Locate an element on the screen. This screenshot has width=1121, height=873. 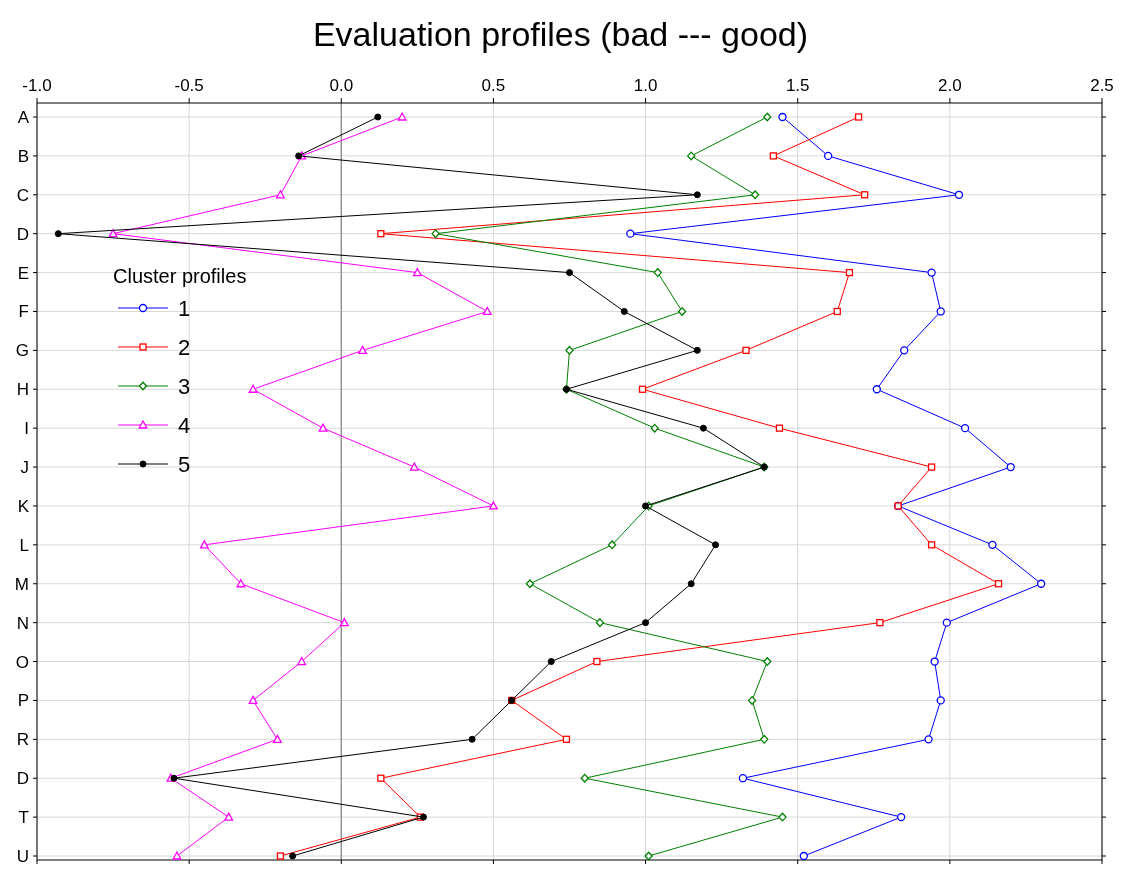
y-tick-label: J is located at coordinates (24, 468).